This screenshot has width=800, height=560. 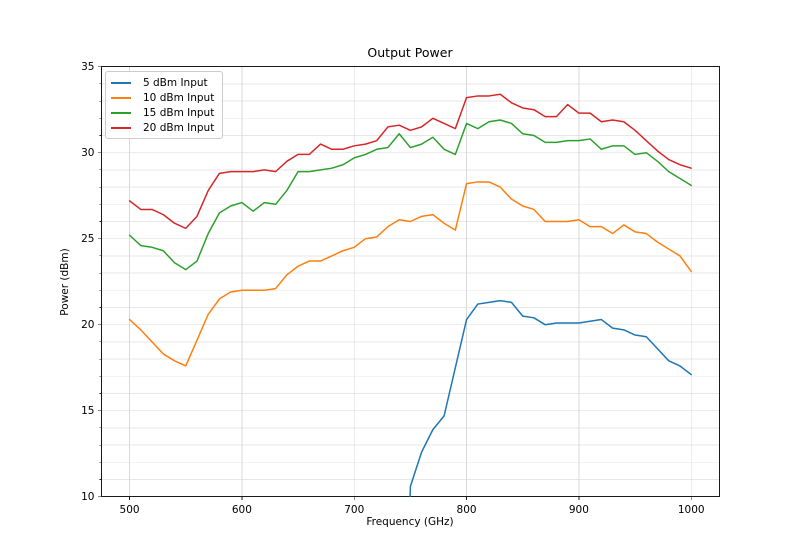 I want to click on y-tick-label: 20, so click(x=87, y=325).